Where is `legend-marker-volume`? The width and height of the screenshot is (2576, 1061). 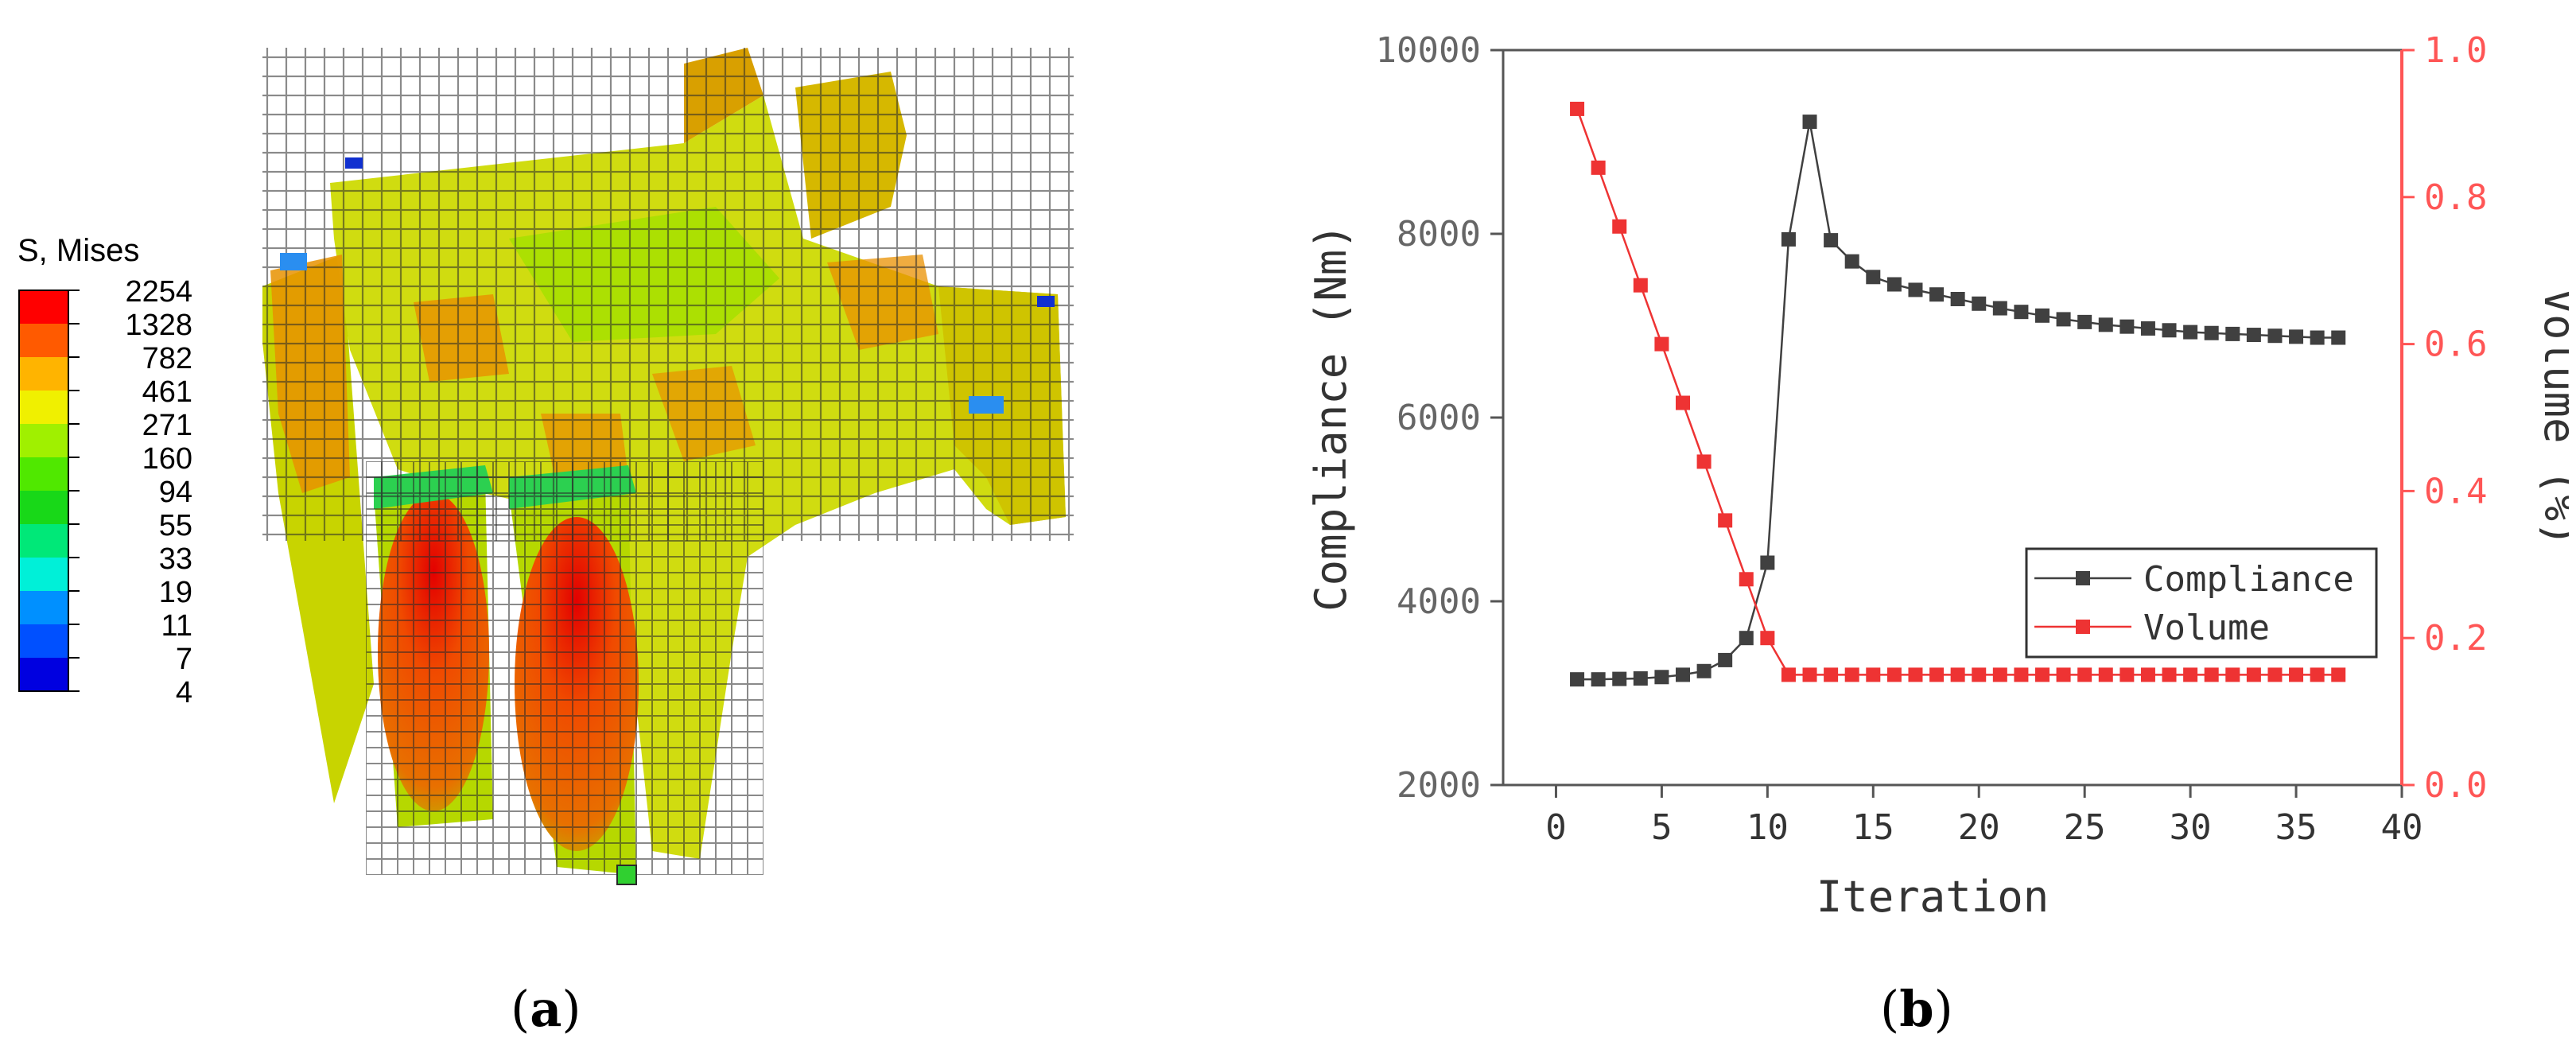 legend-marker-volume is located at coordinates (2083, 627).